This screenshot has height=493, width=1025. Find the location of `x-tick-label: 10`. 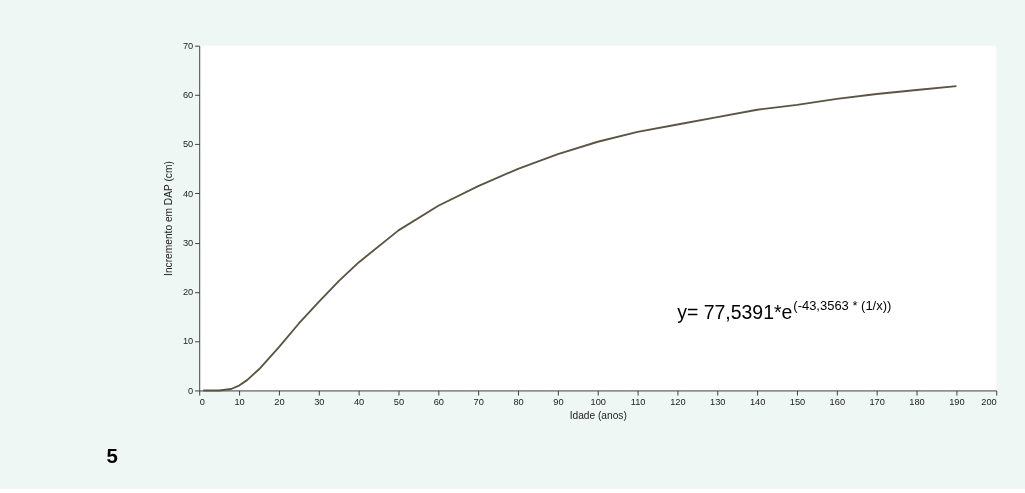

x-tick-label: 10 is located at coordinates (239, 401).